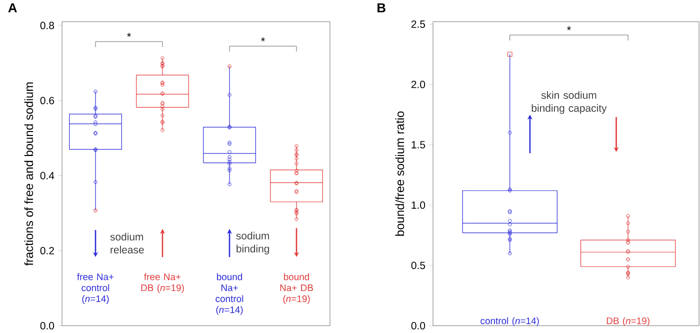  I want to click on y-tick-label: 0.4, so click(47, 176).